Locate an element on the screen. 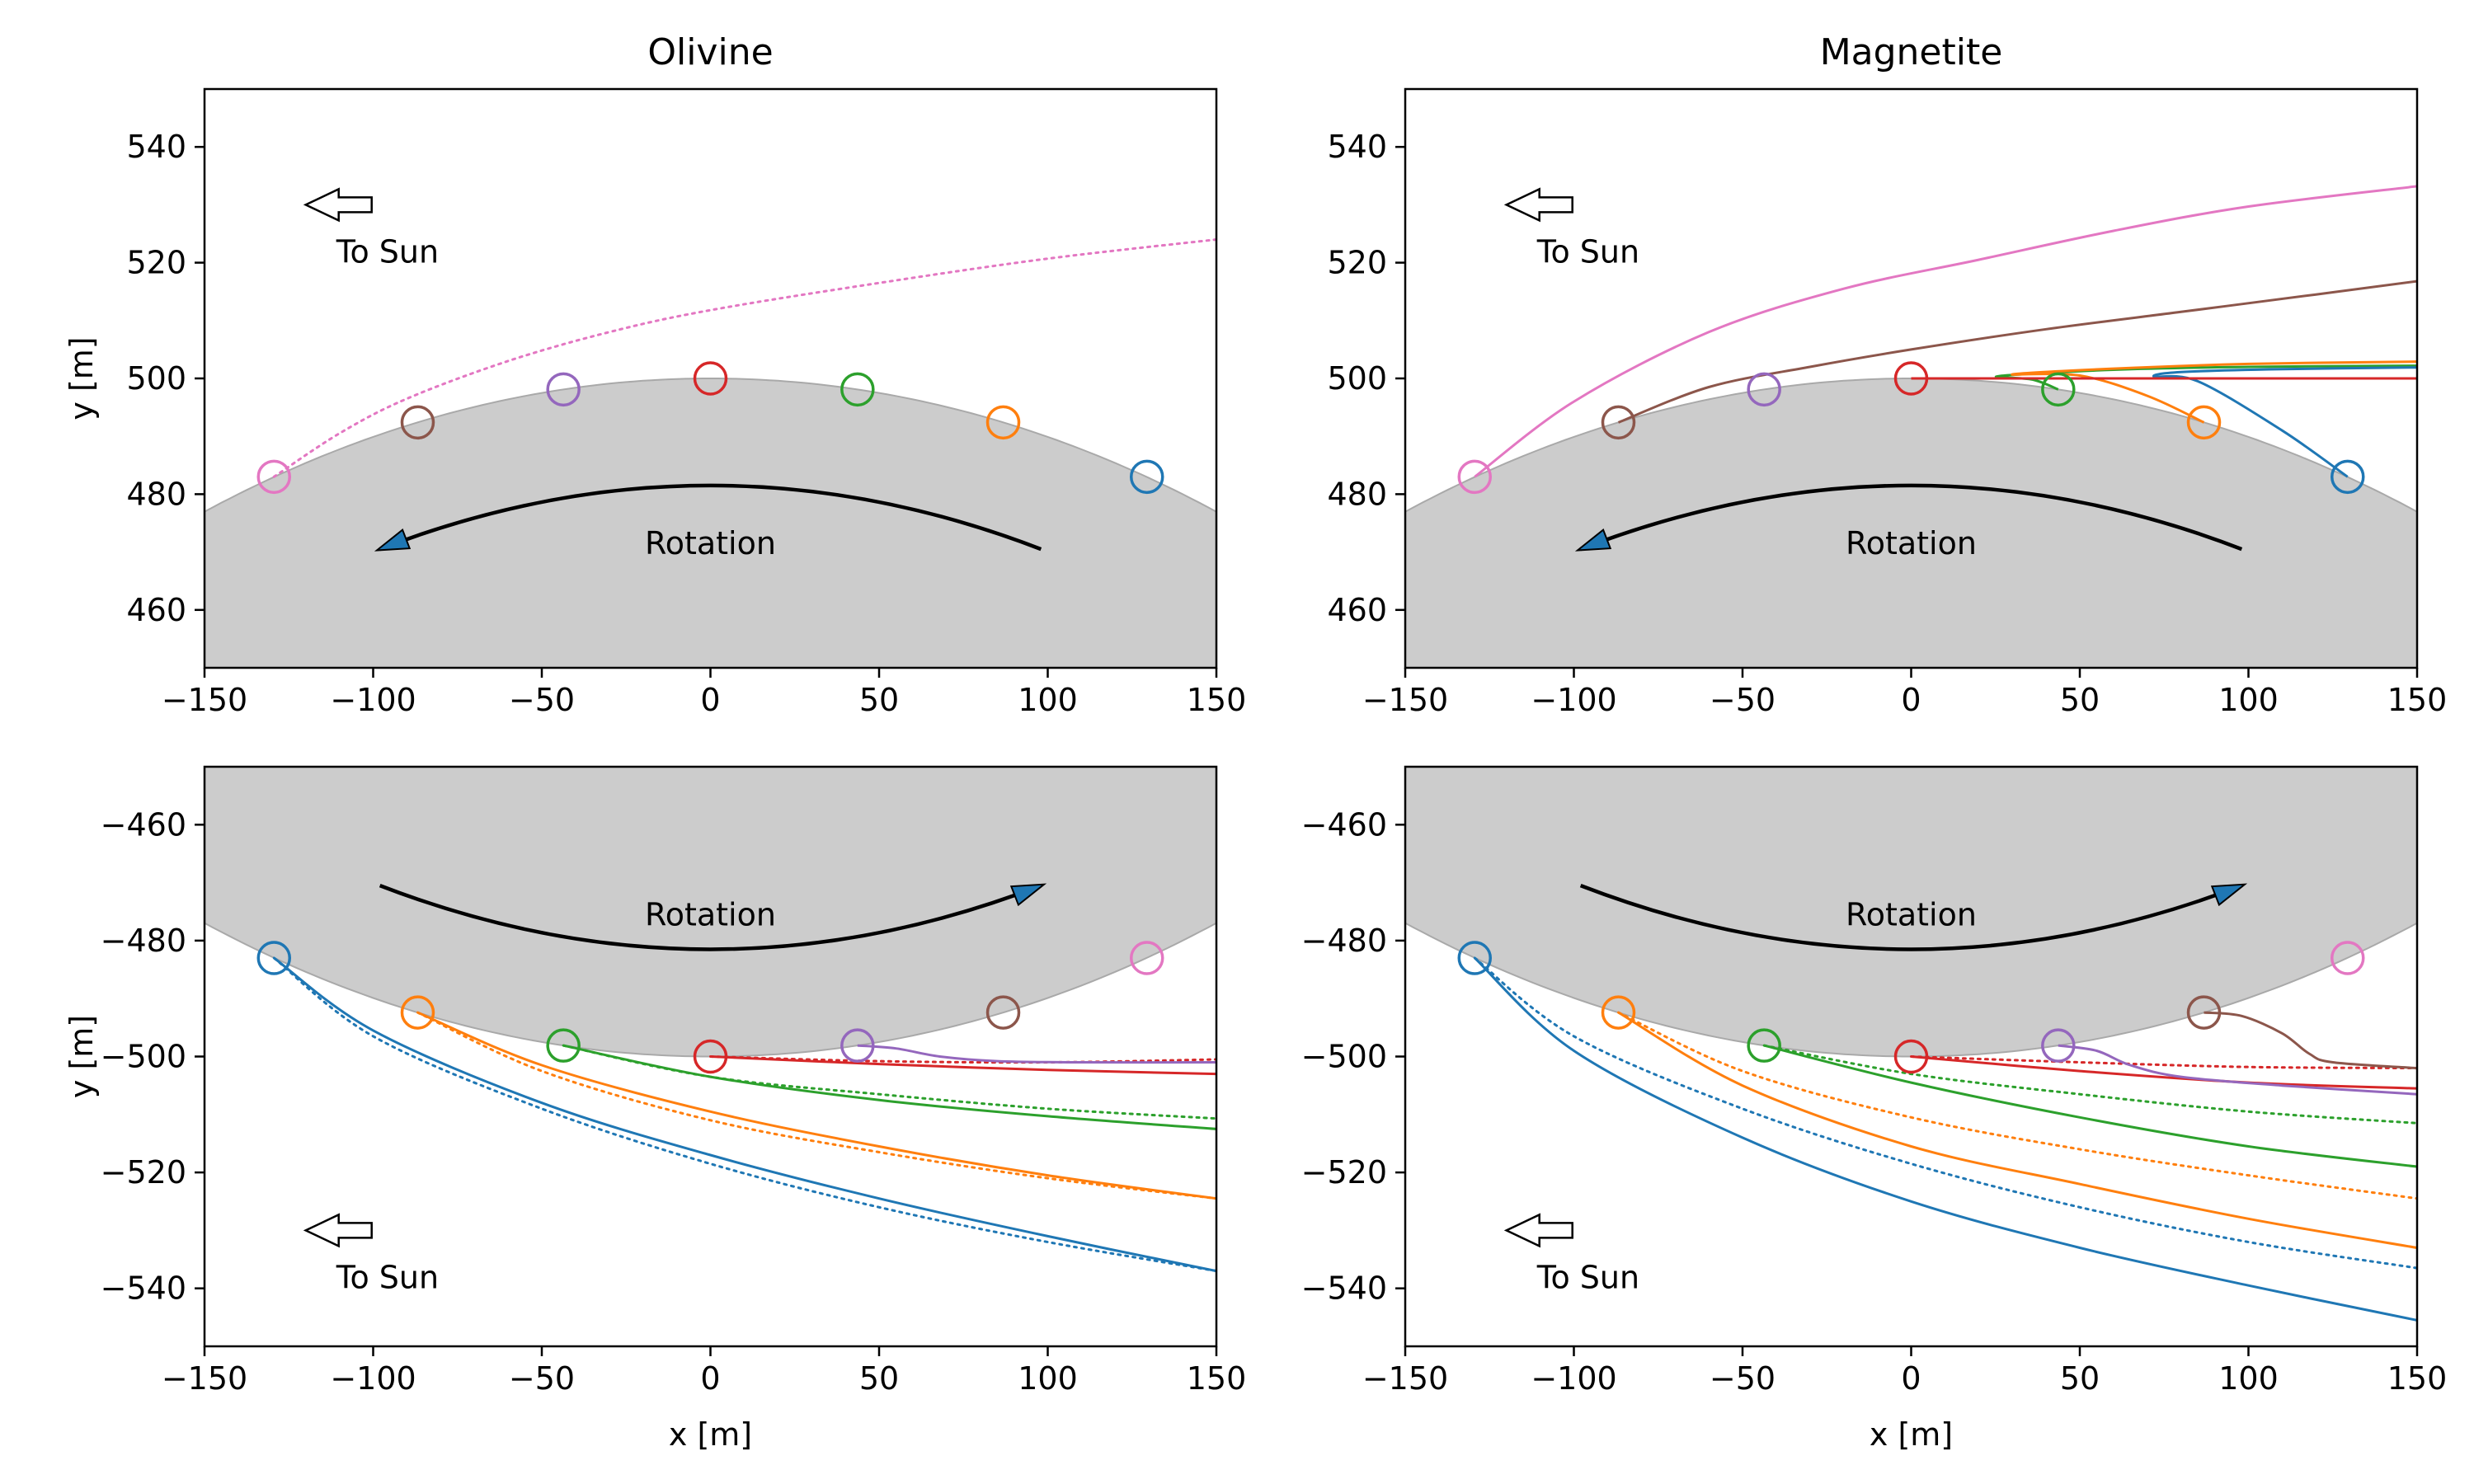 The image size is (2474, 1484). pink-dotted-trajectory is located at coordinates (744, 358).